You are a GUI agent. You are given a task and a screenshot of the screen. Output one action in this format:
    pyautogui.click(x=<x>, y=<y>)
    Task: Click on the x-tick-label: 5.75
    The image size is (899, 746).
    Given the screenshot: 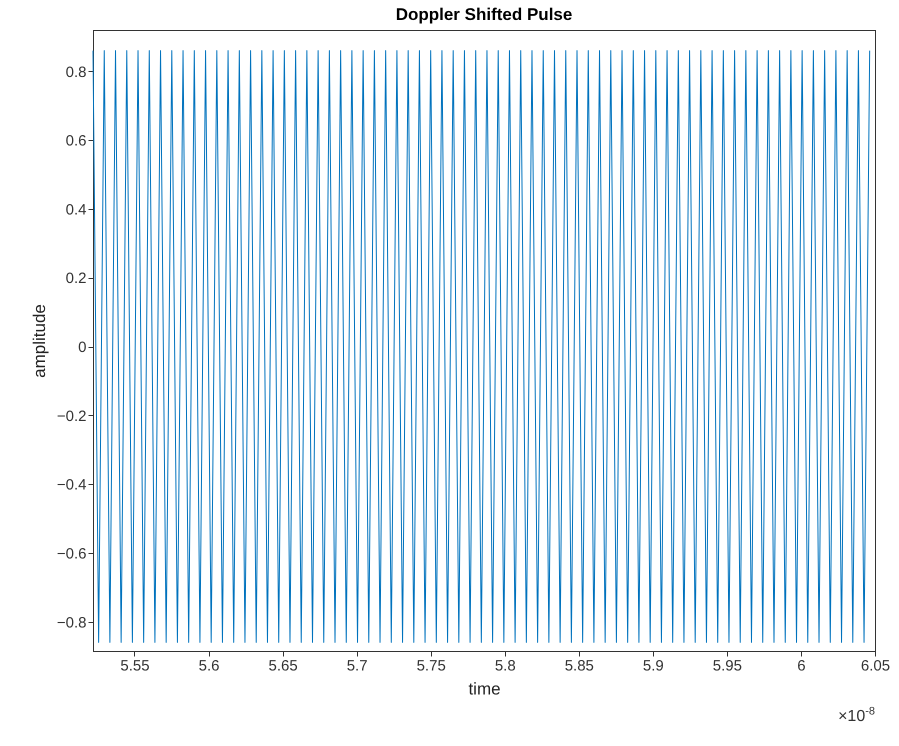 What is the action you would take?
    pyautogui.click(x=431, y=666)
    